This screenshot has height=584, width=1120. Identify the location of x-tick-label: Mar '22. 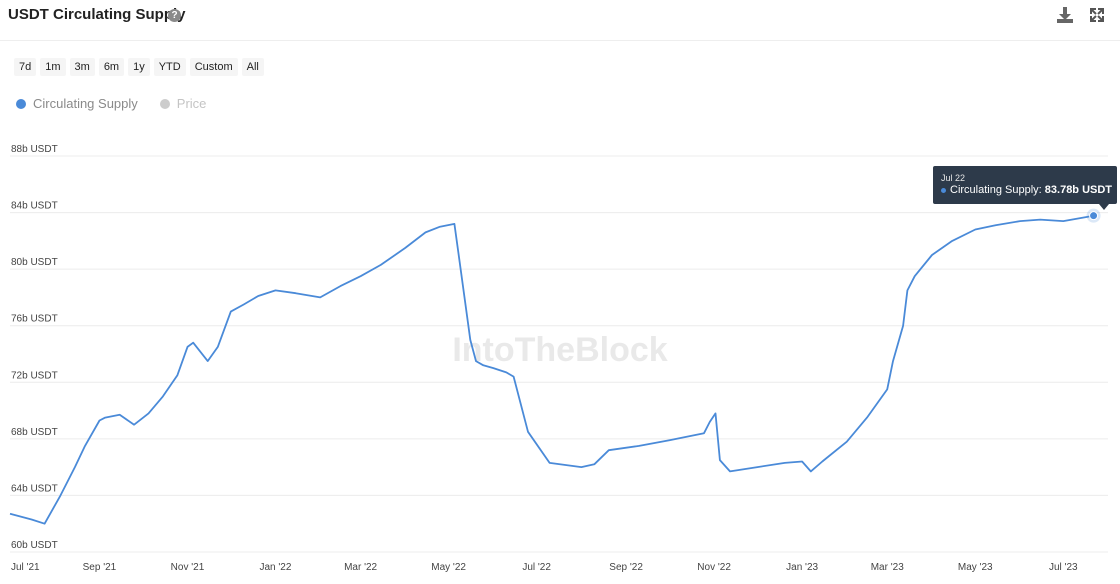
(360, 567).